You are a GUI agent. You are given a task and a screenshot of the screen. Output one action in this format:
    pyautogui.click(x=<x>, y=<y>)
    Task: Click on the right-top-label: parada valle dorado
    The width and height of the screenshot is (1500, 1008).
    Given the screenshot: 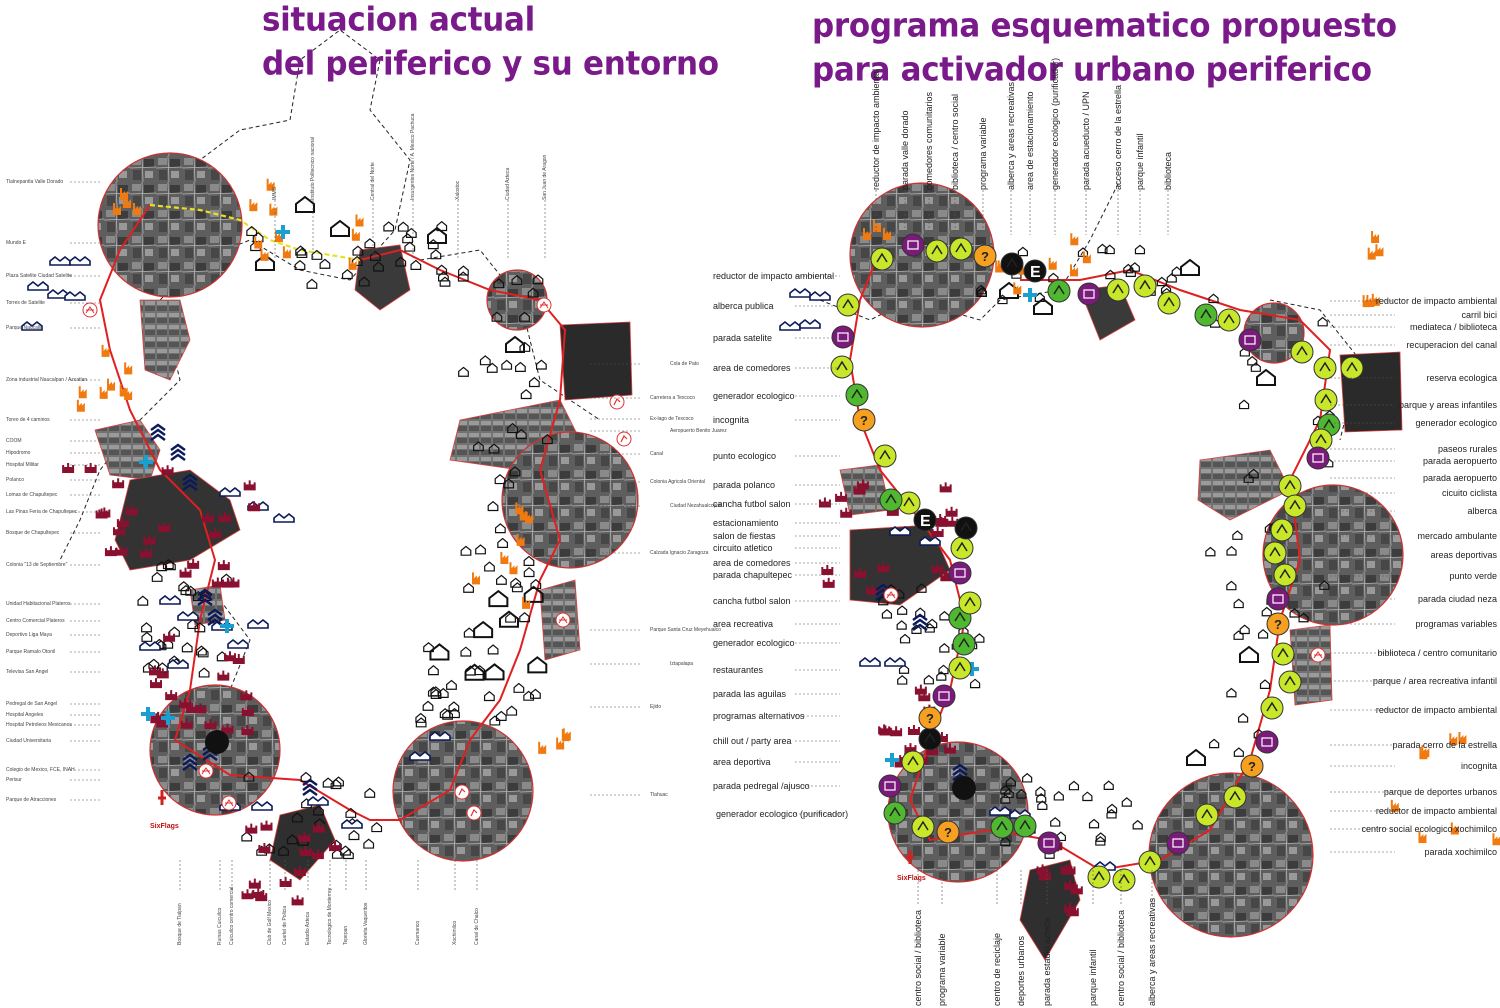 What is the action you would take?
    pyautogui.click(x=905, y=150)
    